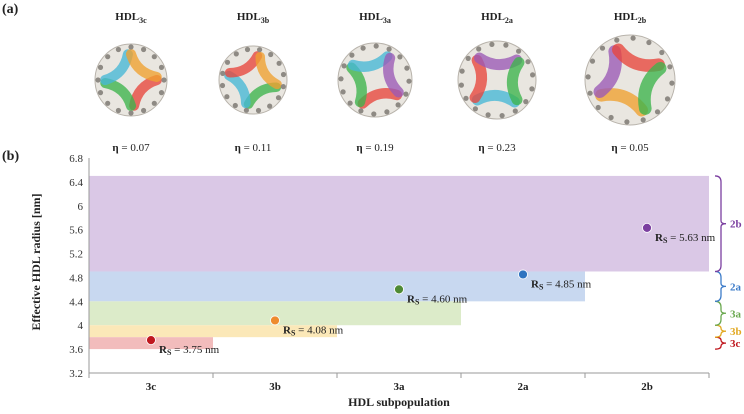 The height and width of the screenshot is (414, 744). What do you see at coordinates (76, 231) in the screenshot?
I see `y-tick-label: 5.6` at bounding box center [76, 231].